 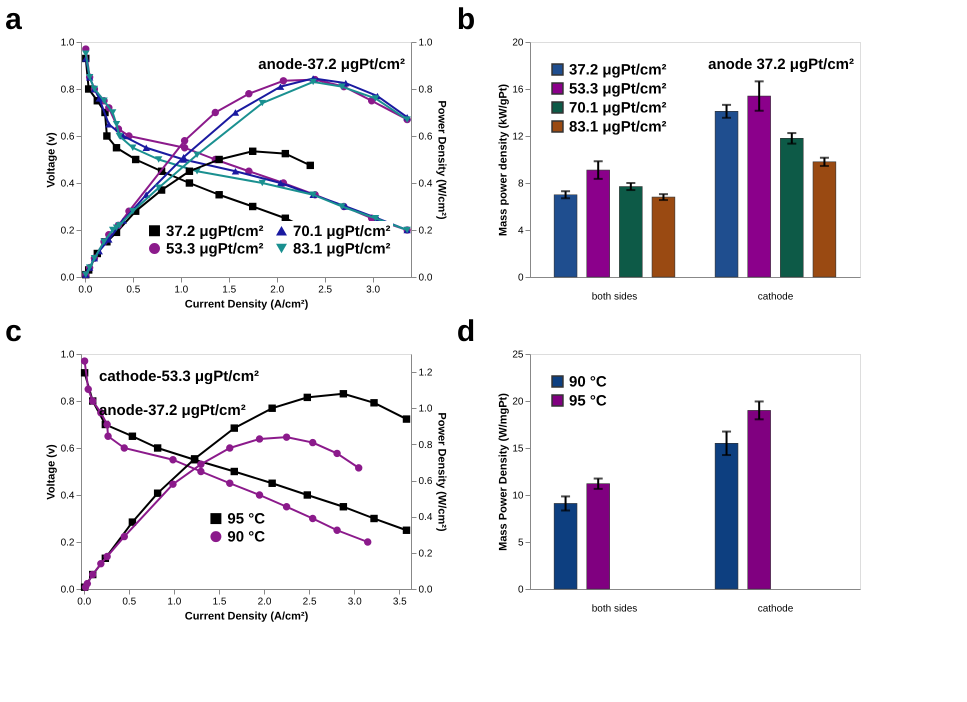 I want to click on x-tick-label: 1.5, so click(x=219, y=602).